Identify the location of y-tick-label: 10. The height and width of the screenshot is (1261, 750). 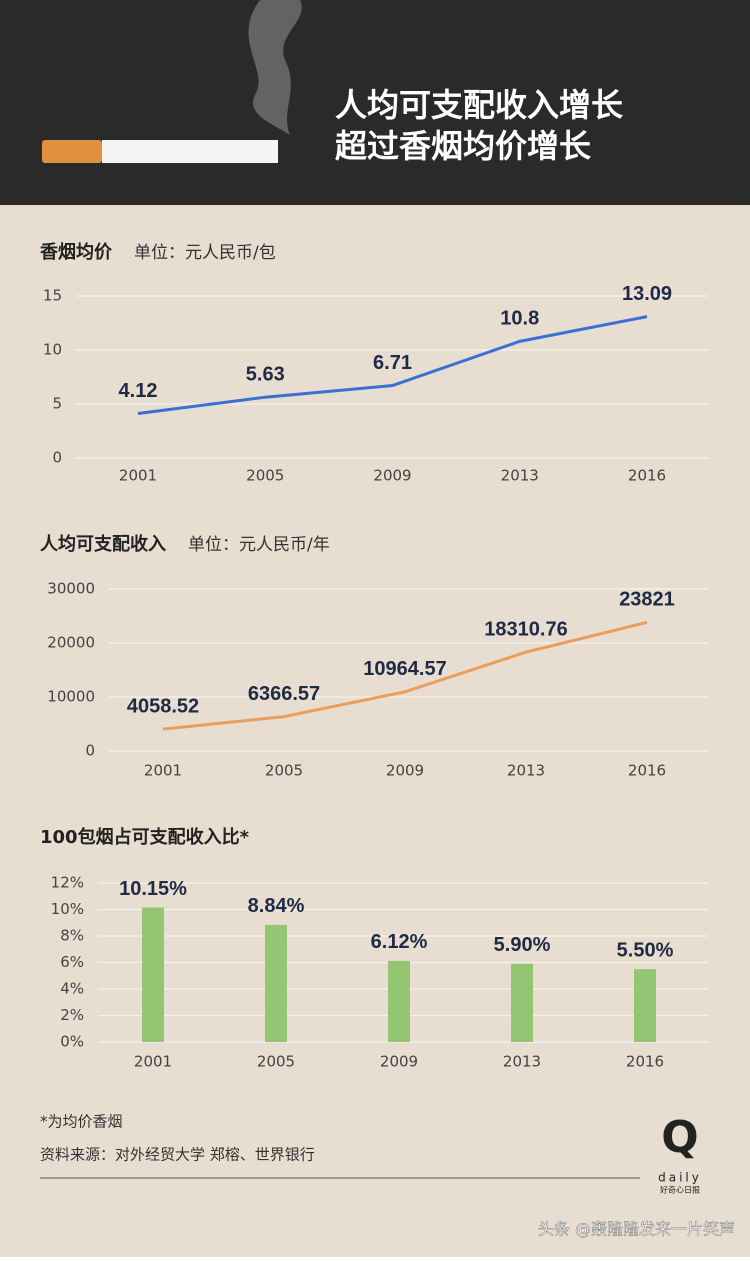
(52, 350).